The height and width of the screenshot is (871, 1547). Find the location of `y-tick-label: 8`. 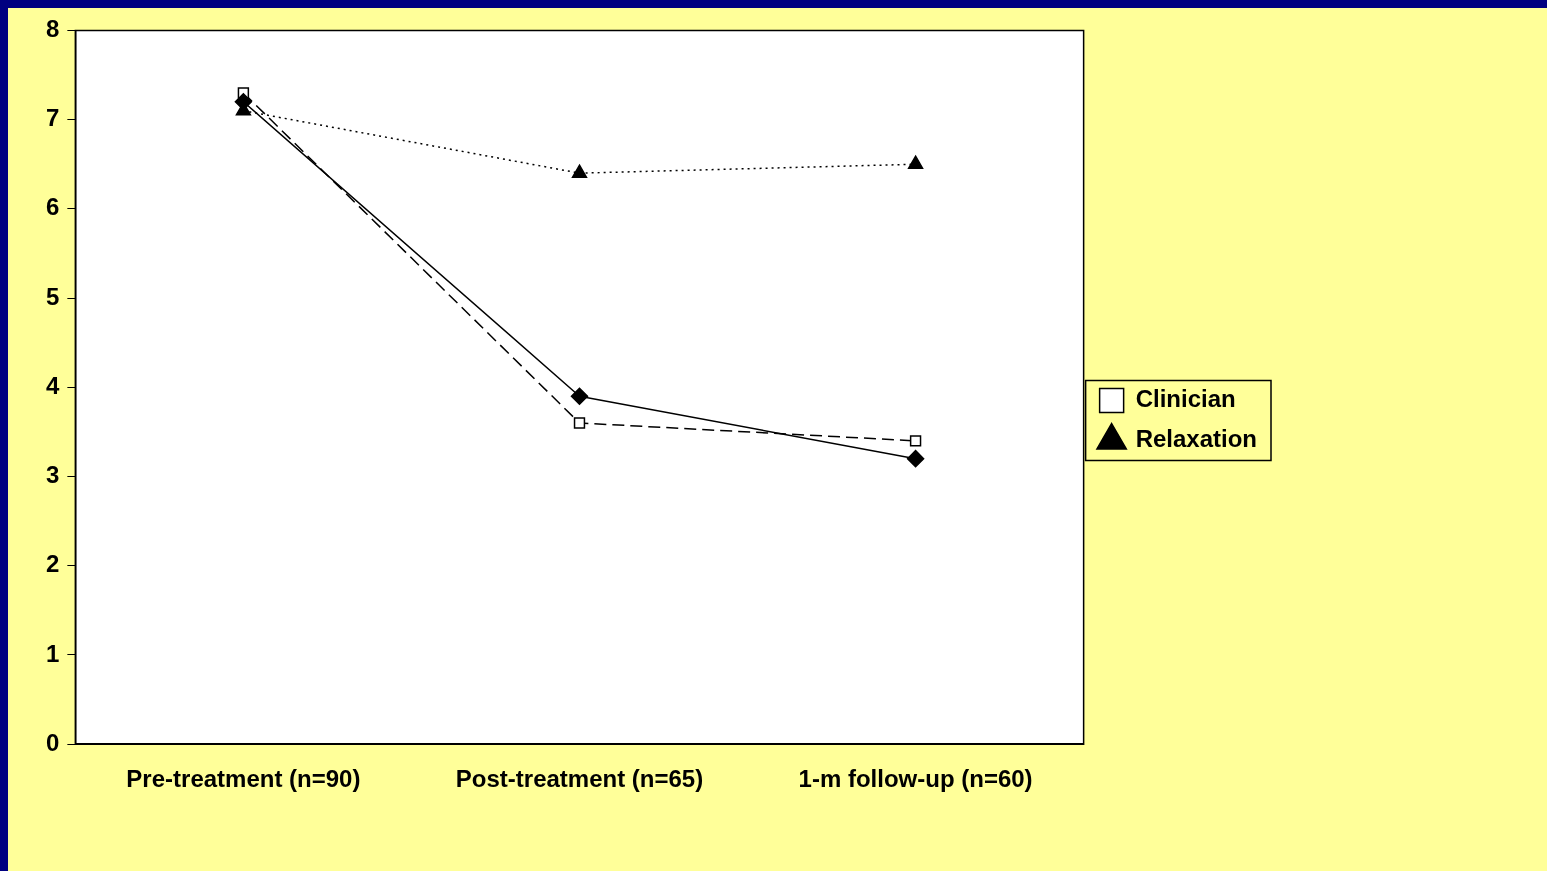

y-tick-label: 8 is located at coordinates (52, 29).